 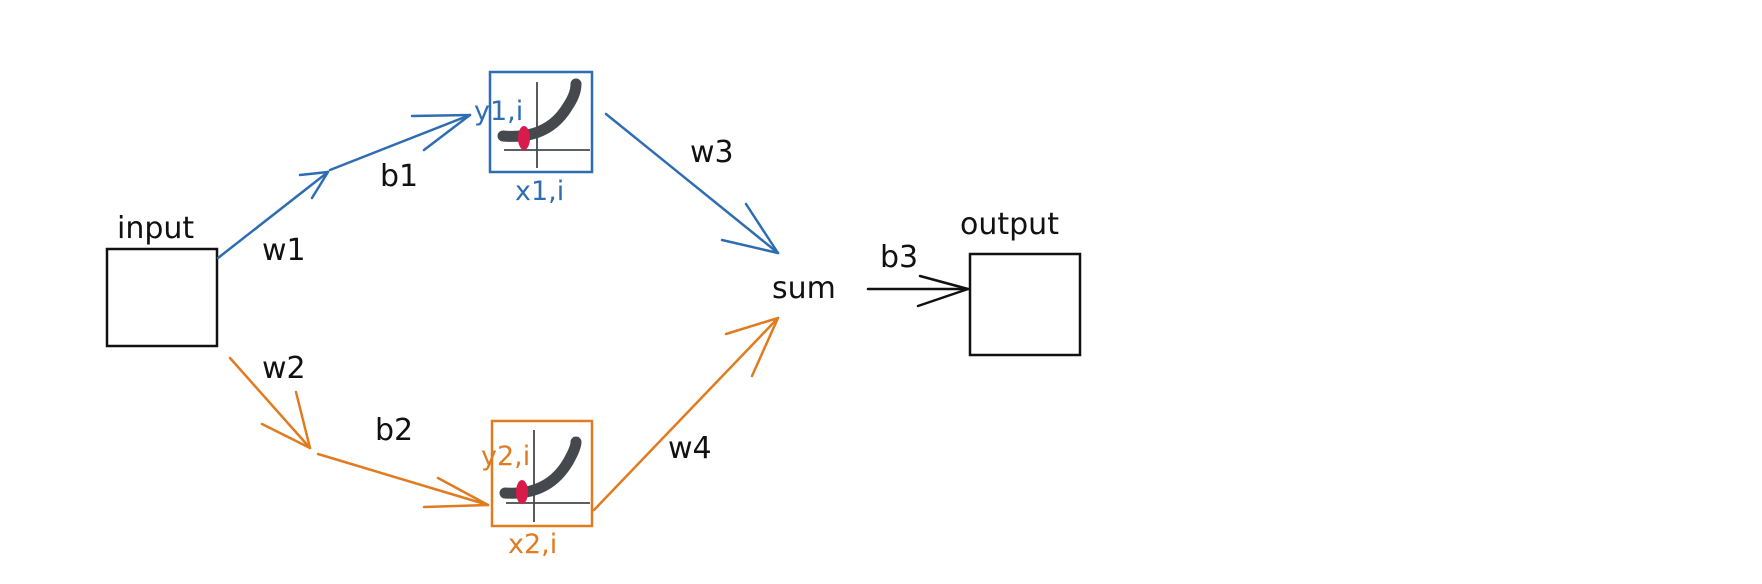 I want to click on b1-label: b1, so click(x=399, y=176).